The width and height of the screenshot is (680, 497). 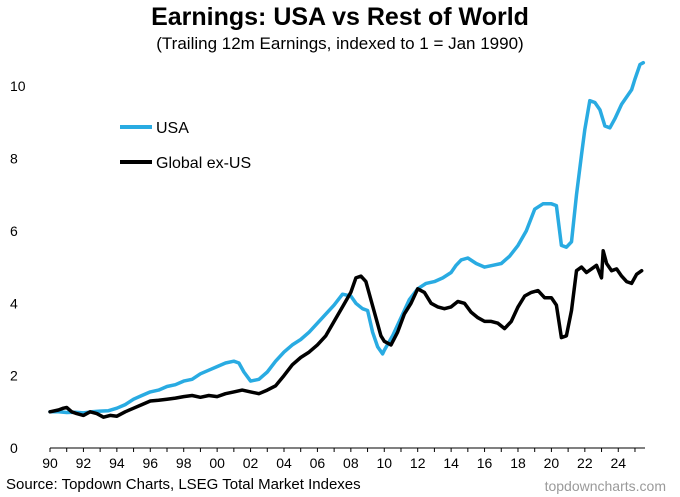 I want to click on x-tick-label: 16, so click(x=485, y=462).